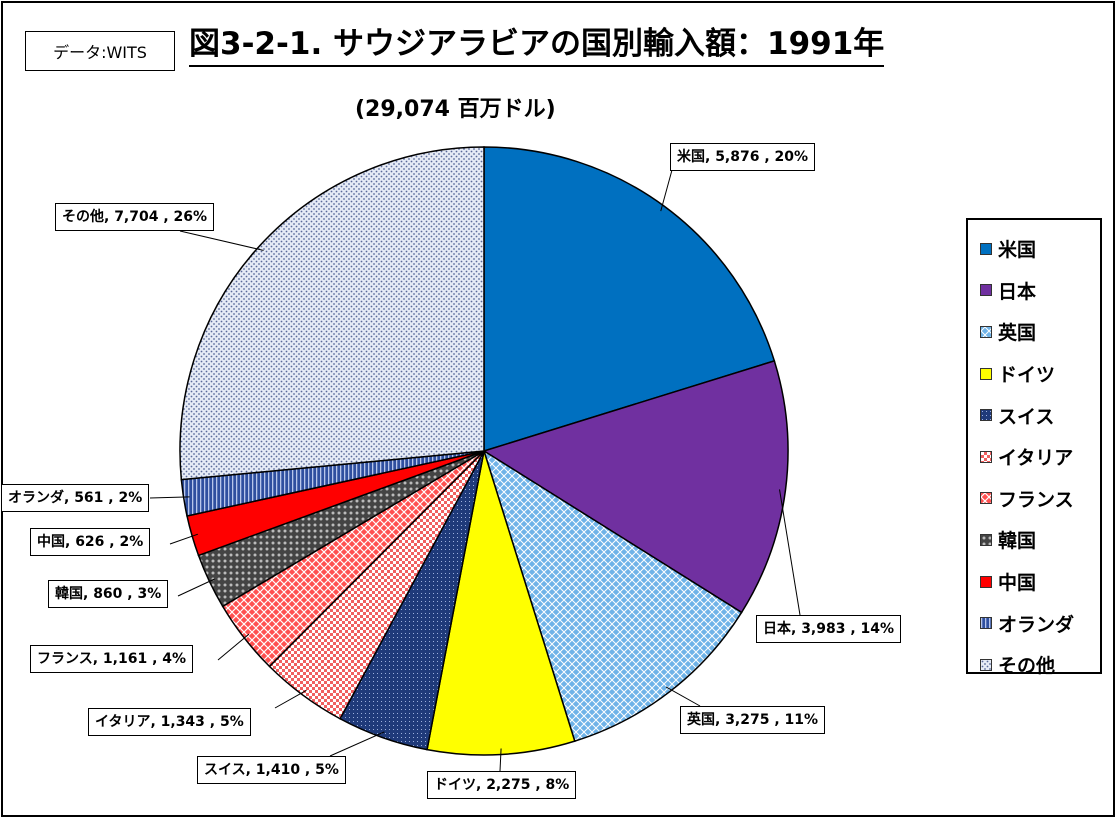 This screenshot has height=822, width=1120. What do you see at coordinates (829, 629) in the screenshot?
I see `slice-label-1: 日本, 3,983 , 14%` at bounding box center [829, 629].